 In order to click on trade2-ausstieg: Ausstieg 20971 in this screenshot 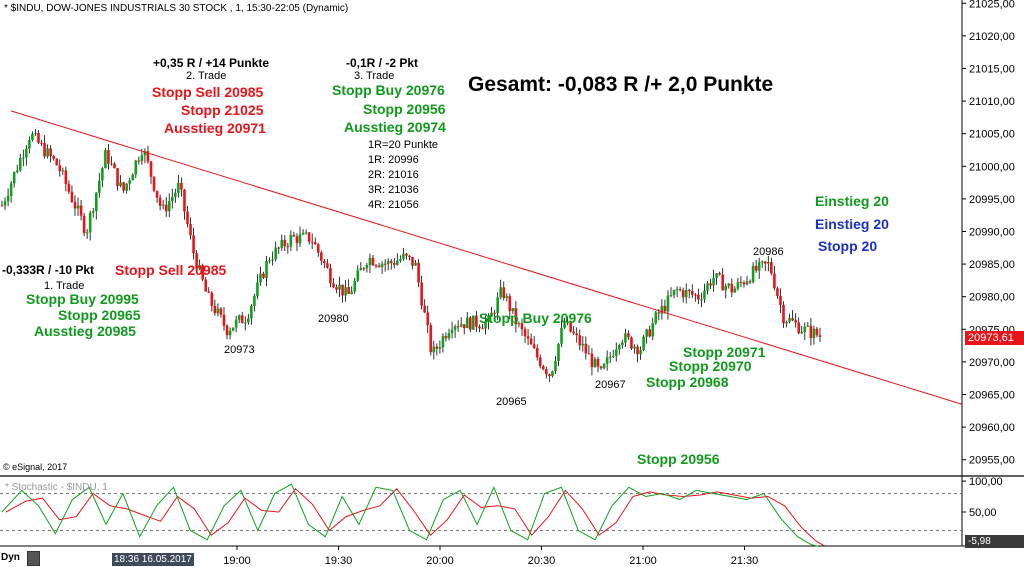, I will do `click(215, 128)`.